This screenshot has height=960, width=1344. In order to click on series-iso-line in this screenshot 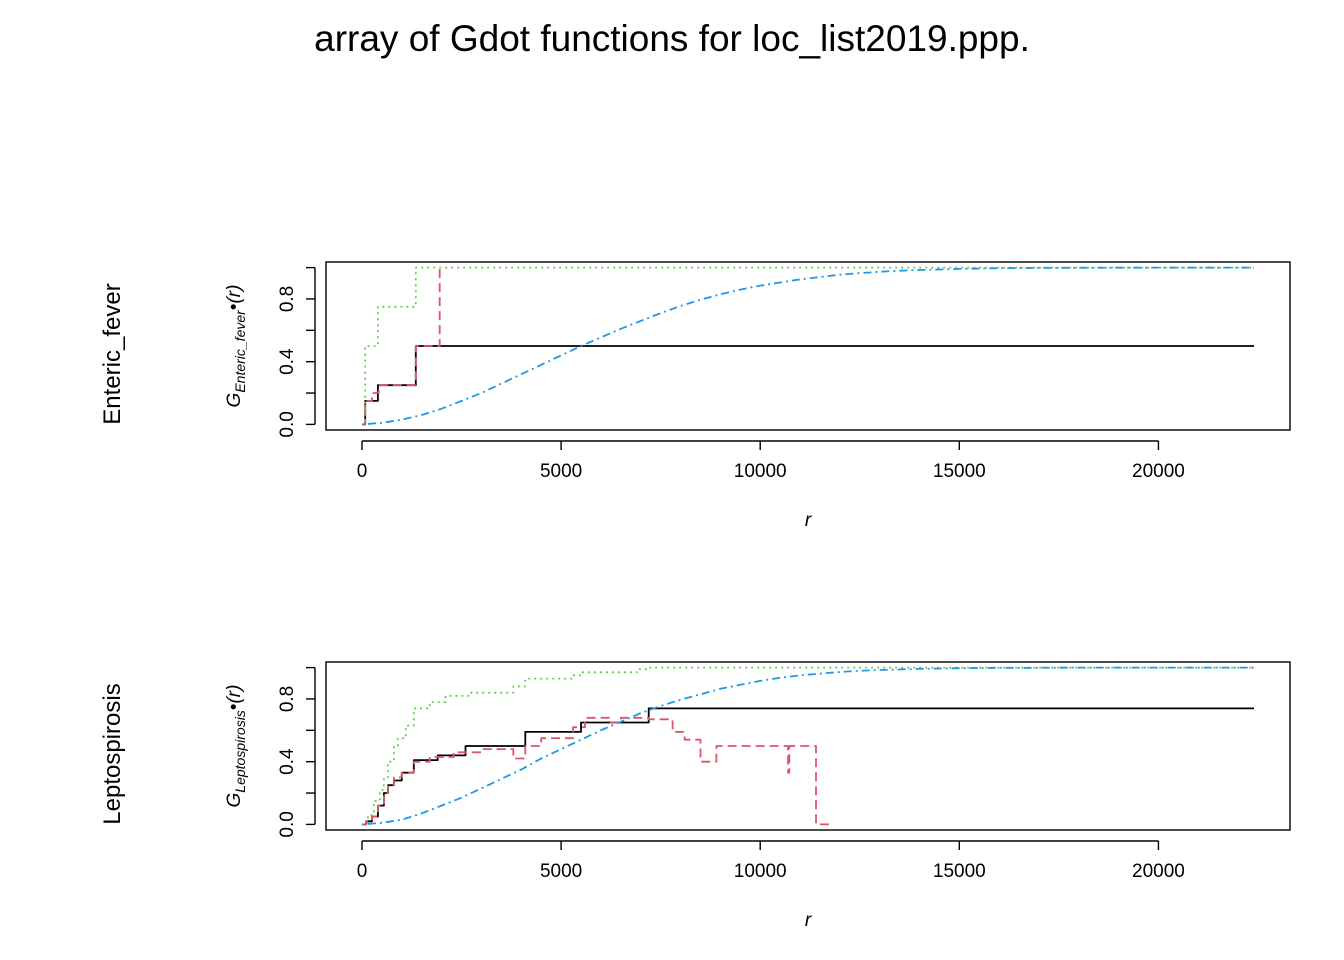, I will do `click(597, 771)`.